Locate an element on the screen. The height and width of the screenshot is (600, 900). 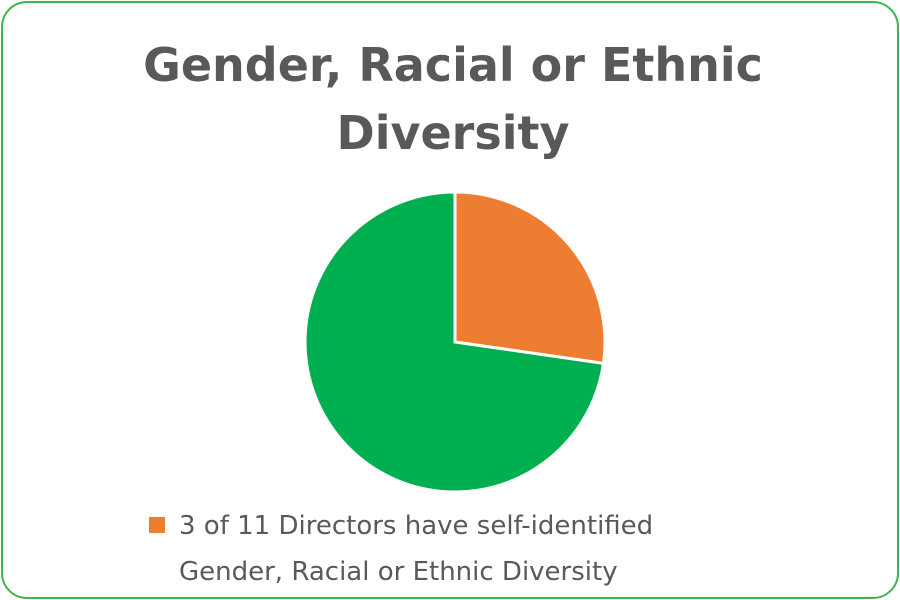
legend-swatch is located at coordinates (157, 525).